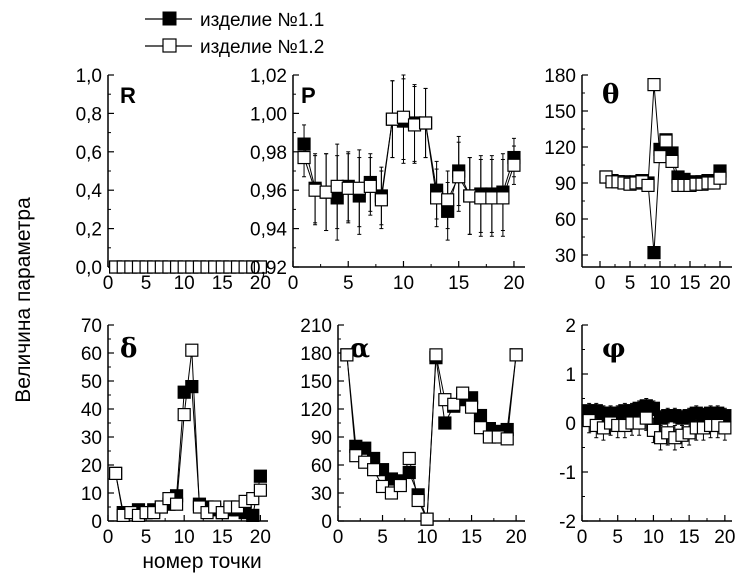 The height and width of the screenshot is (575, 742). Describe the element at coordinates (268, 230) in the screenshot. I see `y-tick-label: 0,94` at that location.